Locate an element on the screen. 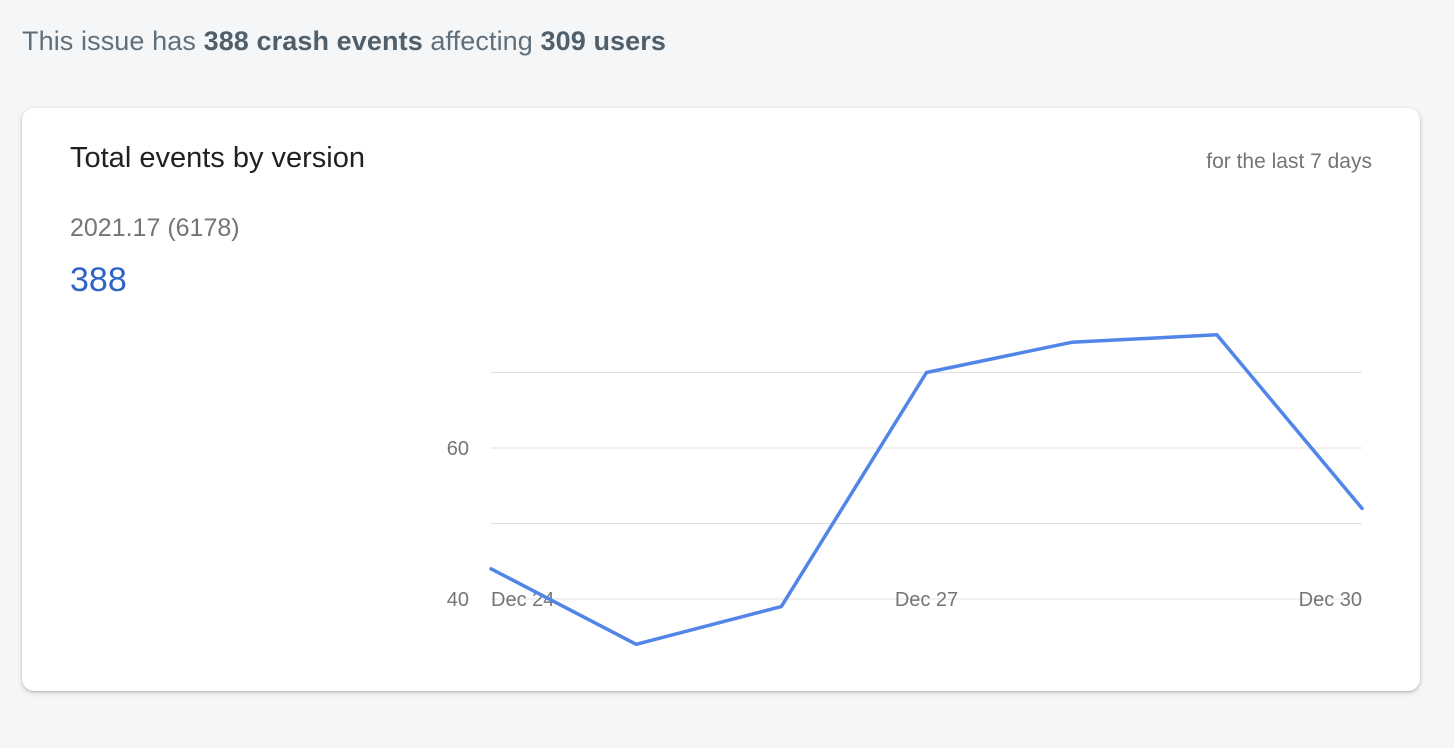 The image size is (1454, 748). affected-users-count: 309 users is located at coordinates (603, 41).